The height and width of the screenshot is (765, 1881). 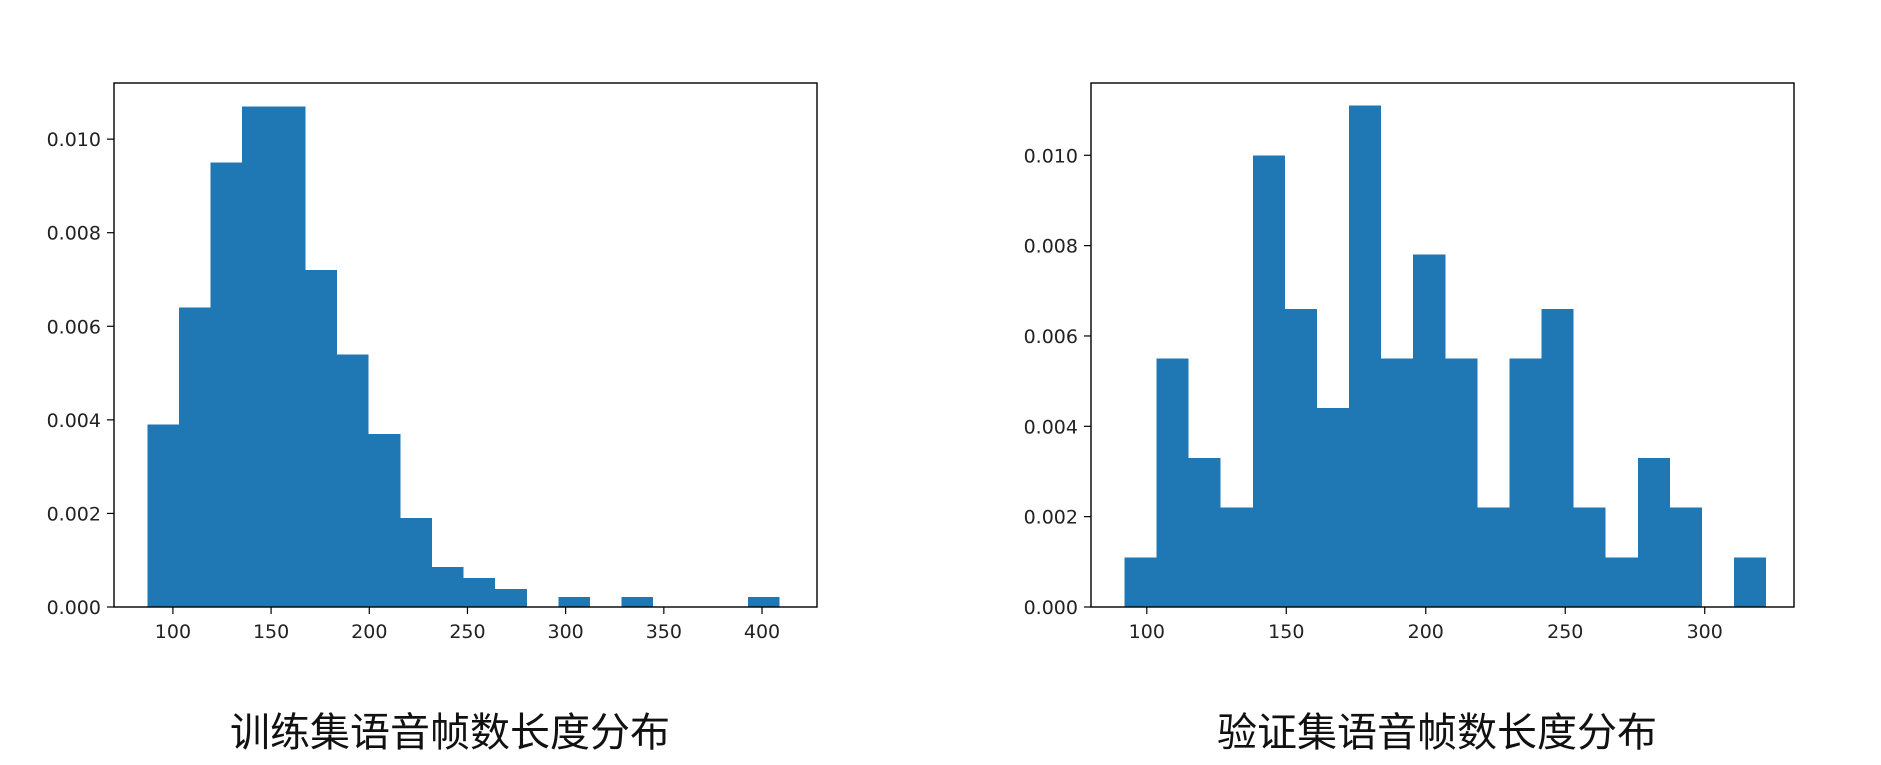 I want to click on chart-2-caption: 验证集语音帧数长度分布, so click(x=1437, y=733).